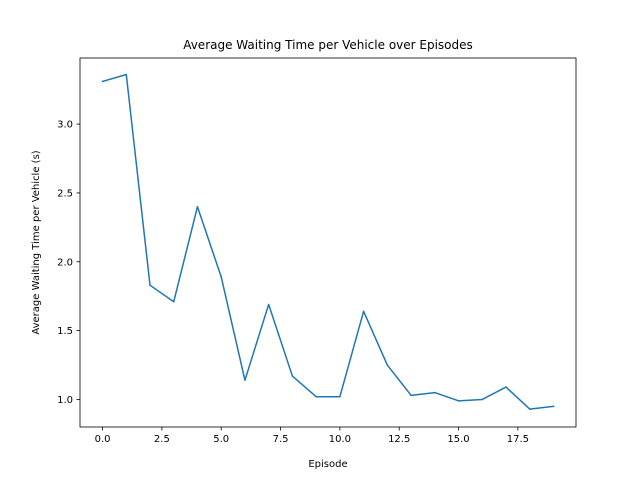 Image resolution: width=640 pixels, height=485 pixels. What do you see at coordinates (281, 439) in the screenshot?
I see `x-tick-label: 7.5` at bounding box center [281, 439].